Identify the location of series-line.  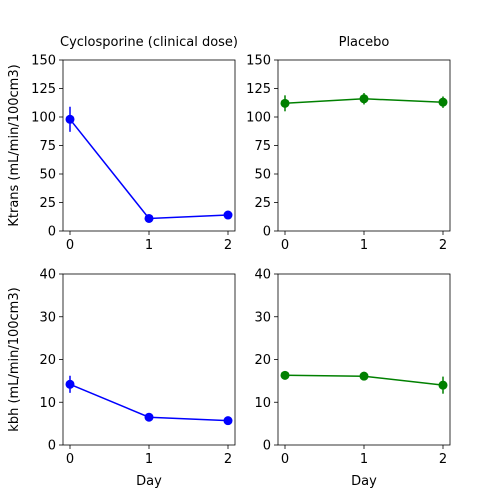
(149, 169).